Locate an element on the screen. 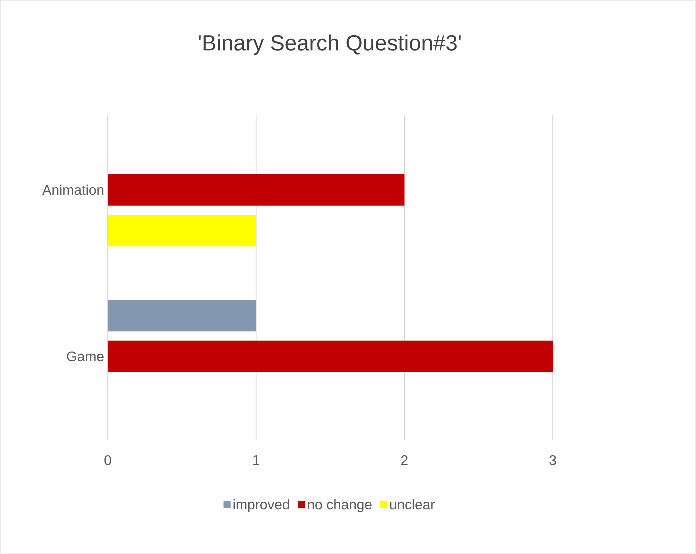 The width and height of the screenshot is (696, 554). legend-label: unclear is located at coordinates (413, 504).